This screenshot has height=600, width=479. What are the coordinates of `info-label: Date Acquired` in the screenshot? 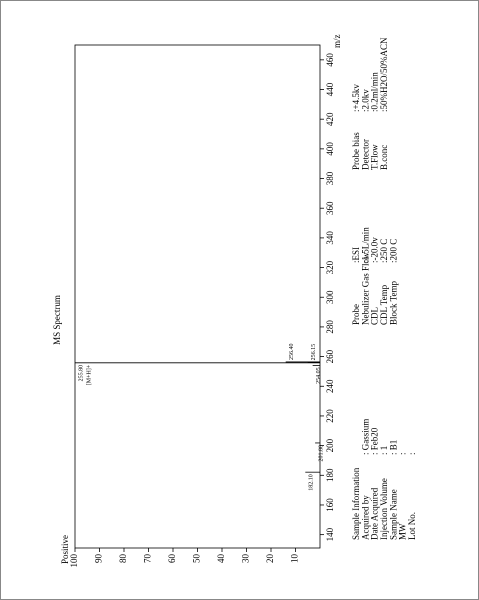 It's located at (375, 513).